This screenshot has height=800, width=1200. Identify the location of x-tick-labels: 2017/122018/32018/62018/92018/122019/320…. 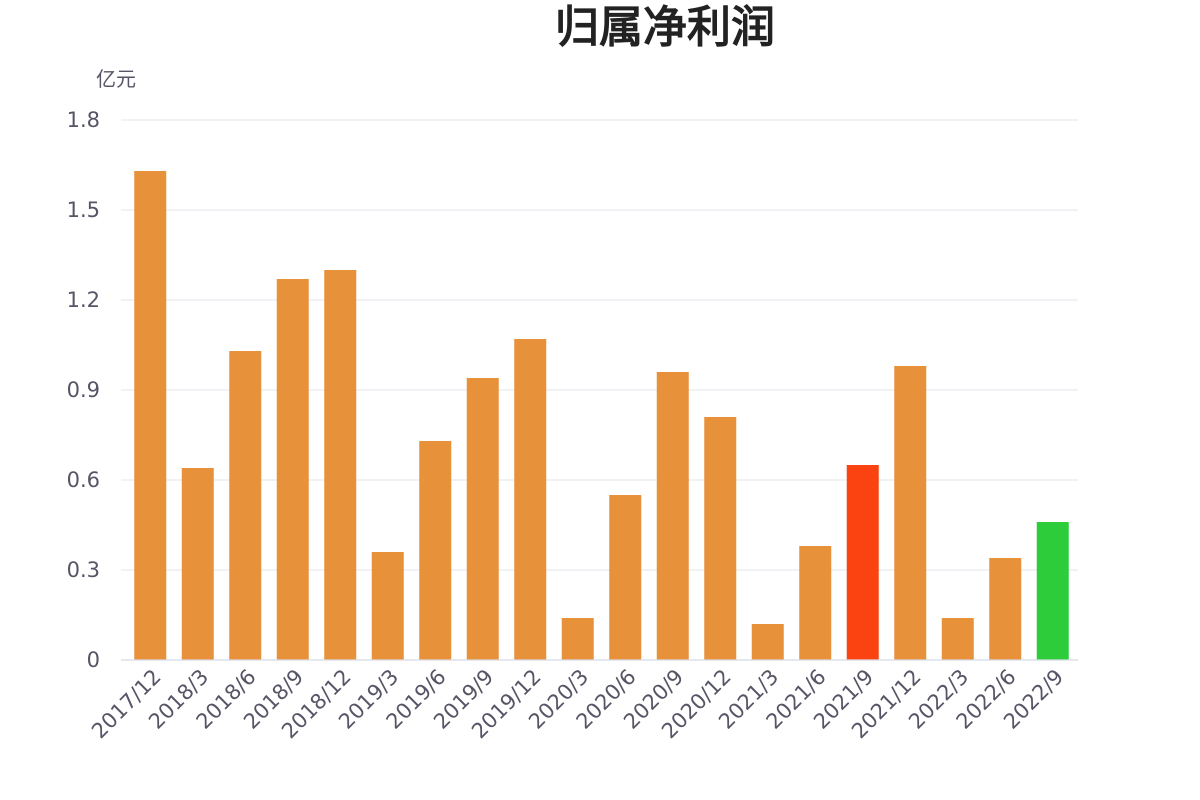
(577, 704).